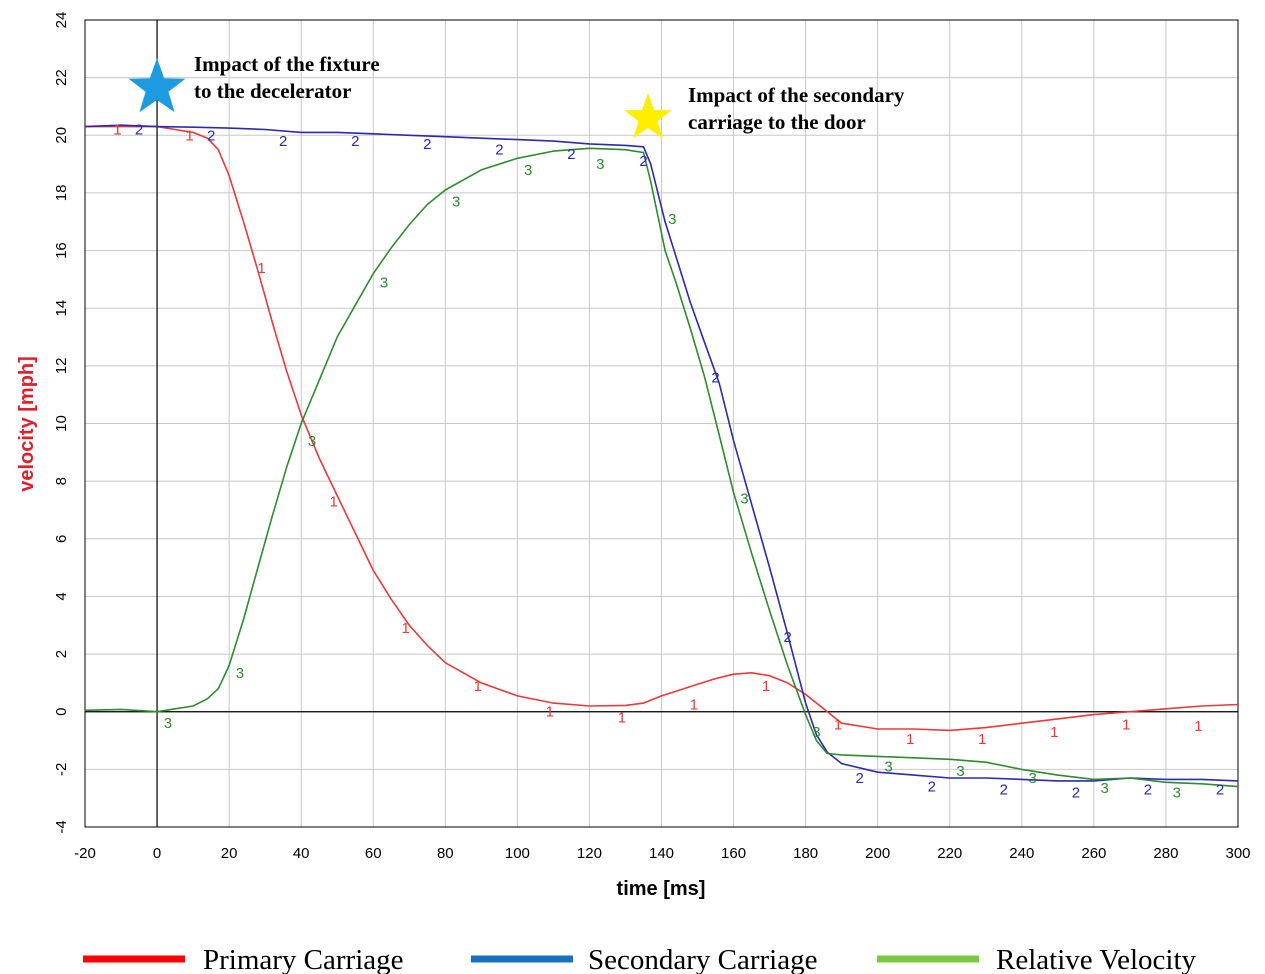 Image resolution: width=1265 pixels, height=974 pixels. I want to click on y-tick-label: 2, so click(61, 654).